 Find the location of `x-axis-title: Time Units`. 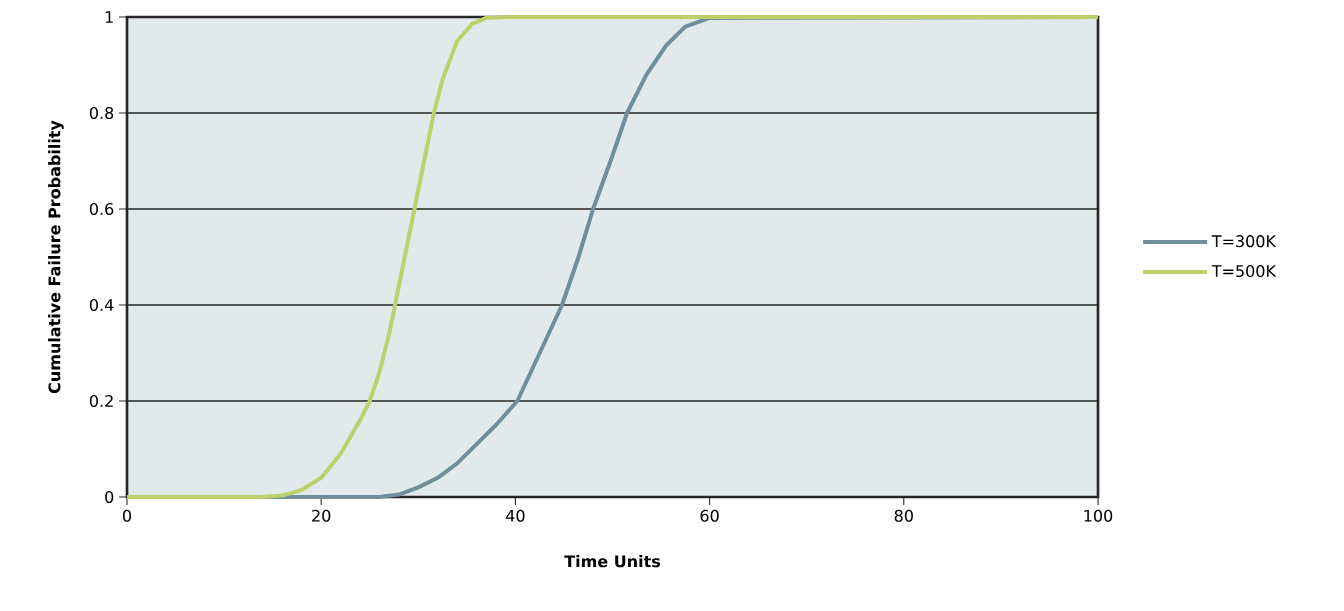

x-axis-title: Time Units is located at coordinates (612, 561).